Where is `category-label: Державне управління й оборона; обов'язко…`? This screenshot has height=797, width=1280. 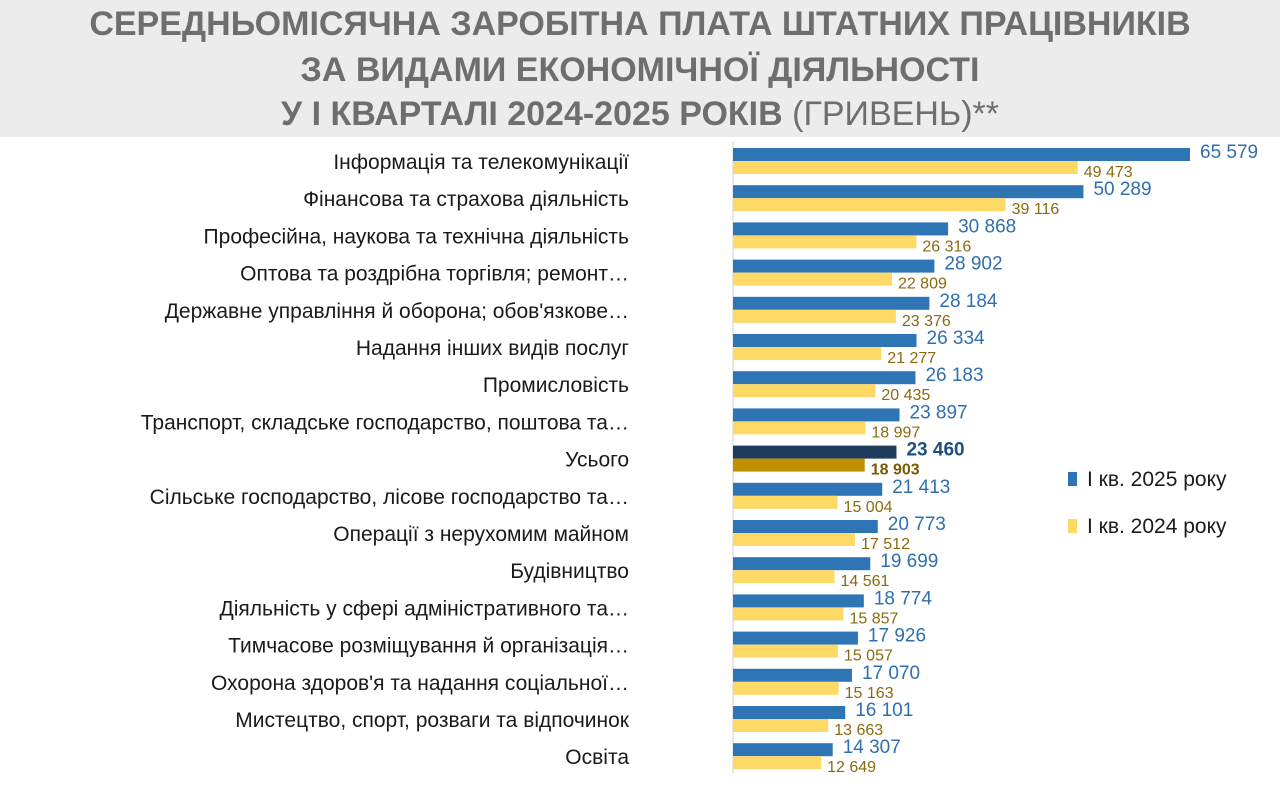
category-label: Державне управління й оборона; обов'язко… is located at coordinates (397, 311).